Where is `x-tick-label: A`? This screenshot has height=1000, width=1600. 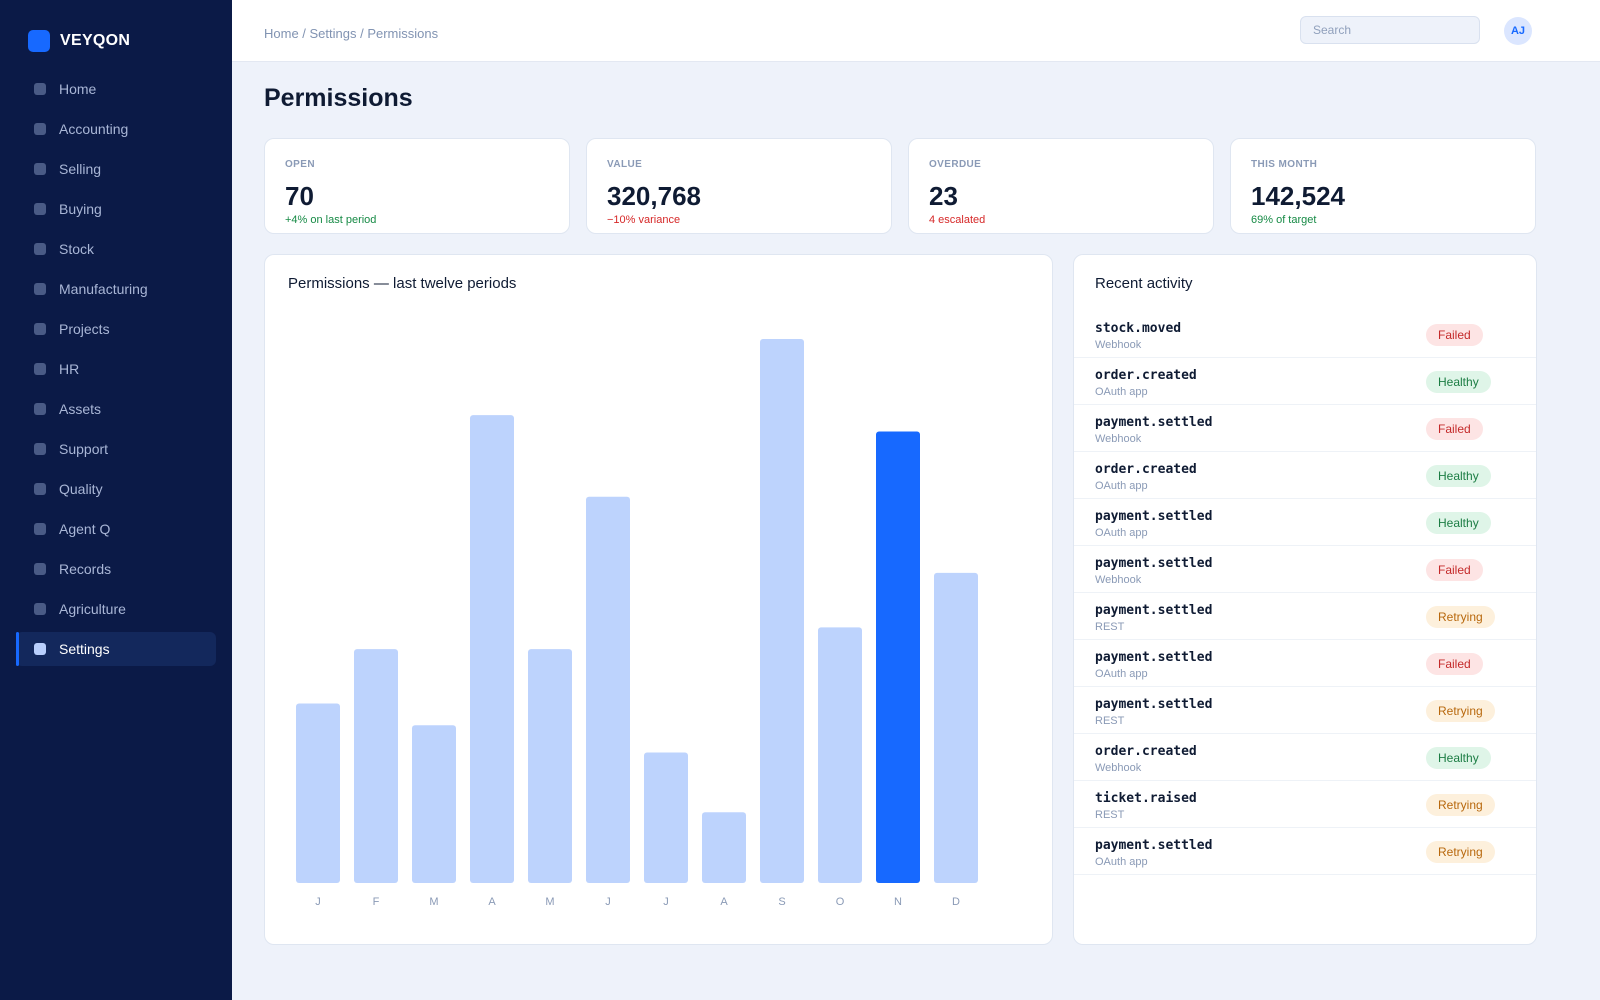
x-tick-label: A is located at coordinates (724, 902).